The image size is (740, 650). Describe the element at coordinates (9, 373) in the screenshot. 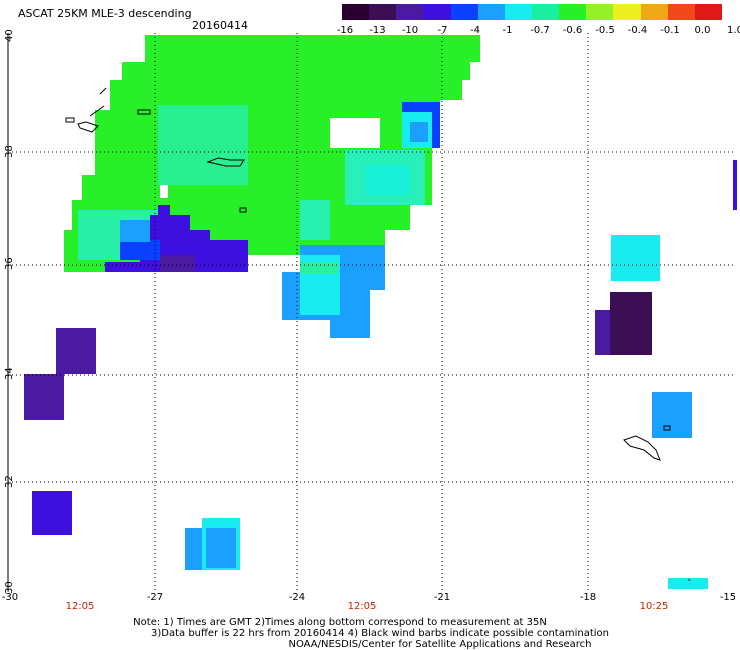

I see `lat-label: 34` at that location.